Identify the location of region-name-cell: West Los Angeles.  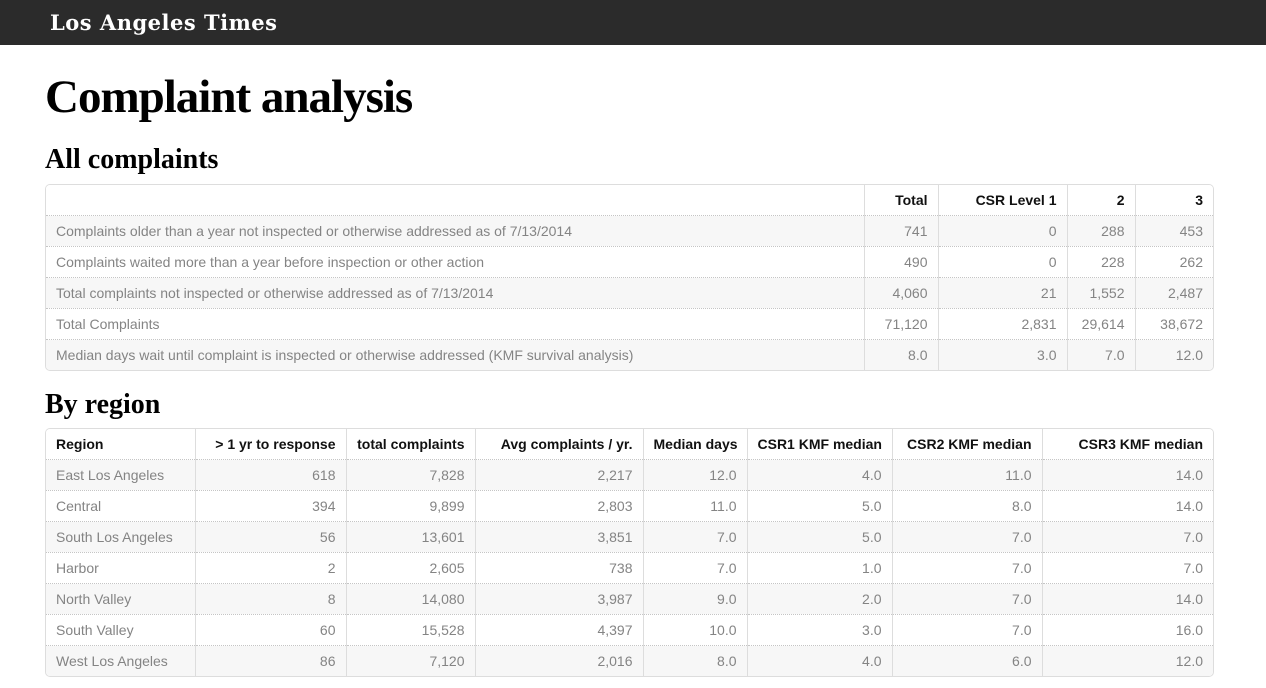
(120, 661).